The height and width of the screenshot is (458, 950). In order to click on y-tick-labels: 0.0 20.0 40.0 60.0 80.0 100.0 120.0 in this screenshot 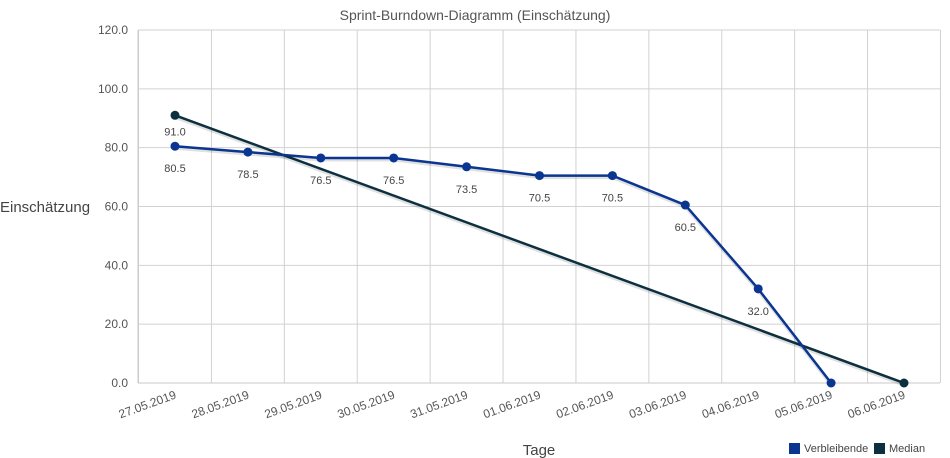, I will do `click(113, 206)`.